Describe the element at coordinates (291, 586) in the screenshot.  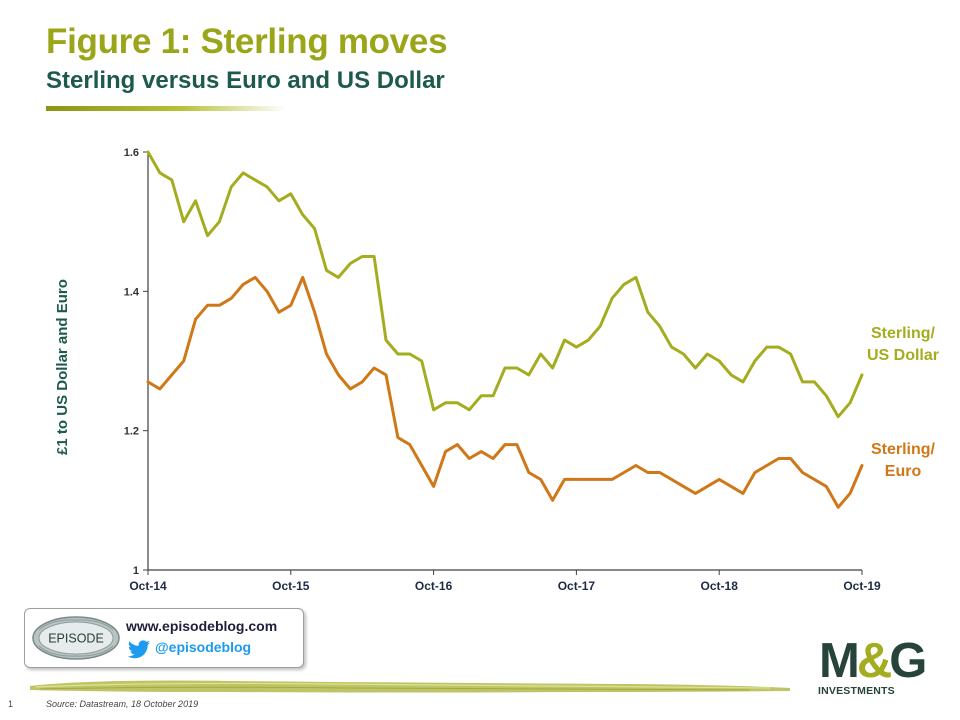
I see `x-tick-label: Oct-15` at that location.